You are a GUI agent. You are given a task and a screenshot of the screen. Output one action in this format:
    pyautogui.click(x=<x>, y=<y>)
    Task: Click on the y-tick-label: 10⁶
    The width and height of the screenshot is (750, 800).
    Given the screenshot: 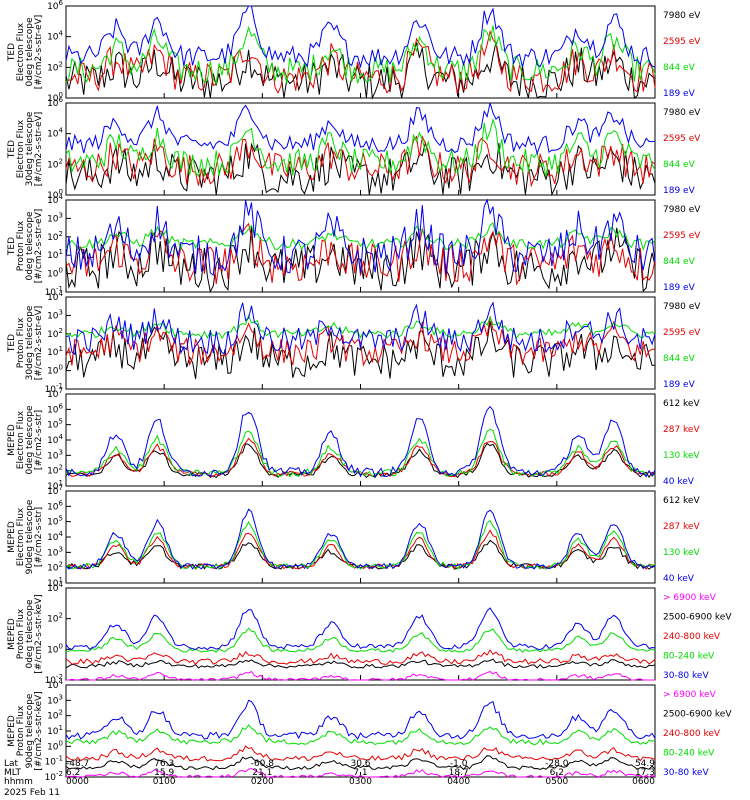 What is the action you would take?
    pyautogui.click(x=55, y=408)
    